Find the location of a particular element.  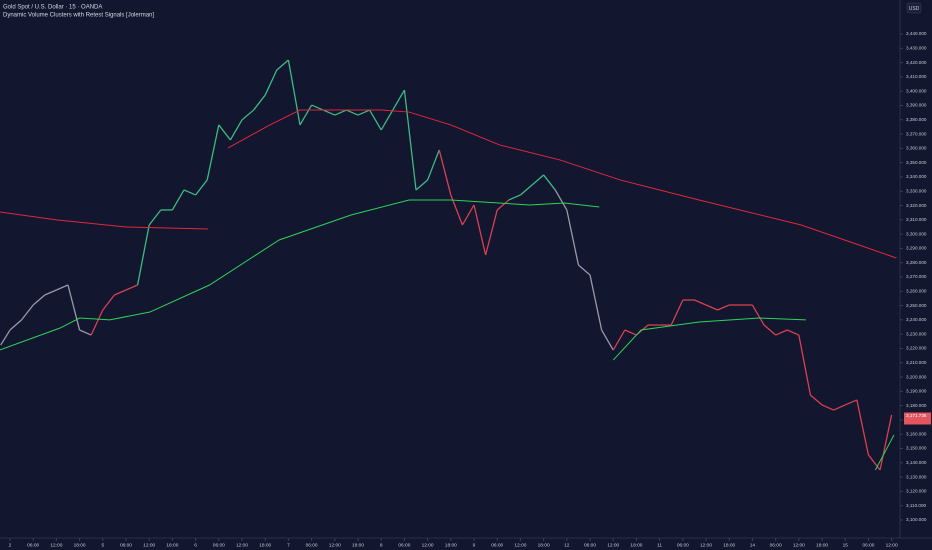

y-tick-label: 3,300.000 is located at coordinates (916, 233).